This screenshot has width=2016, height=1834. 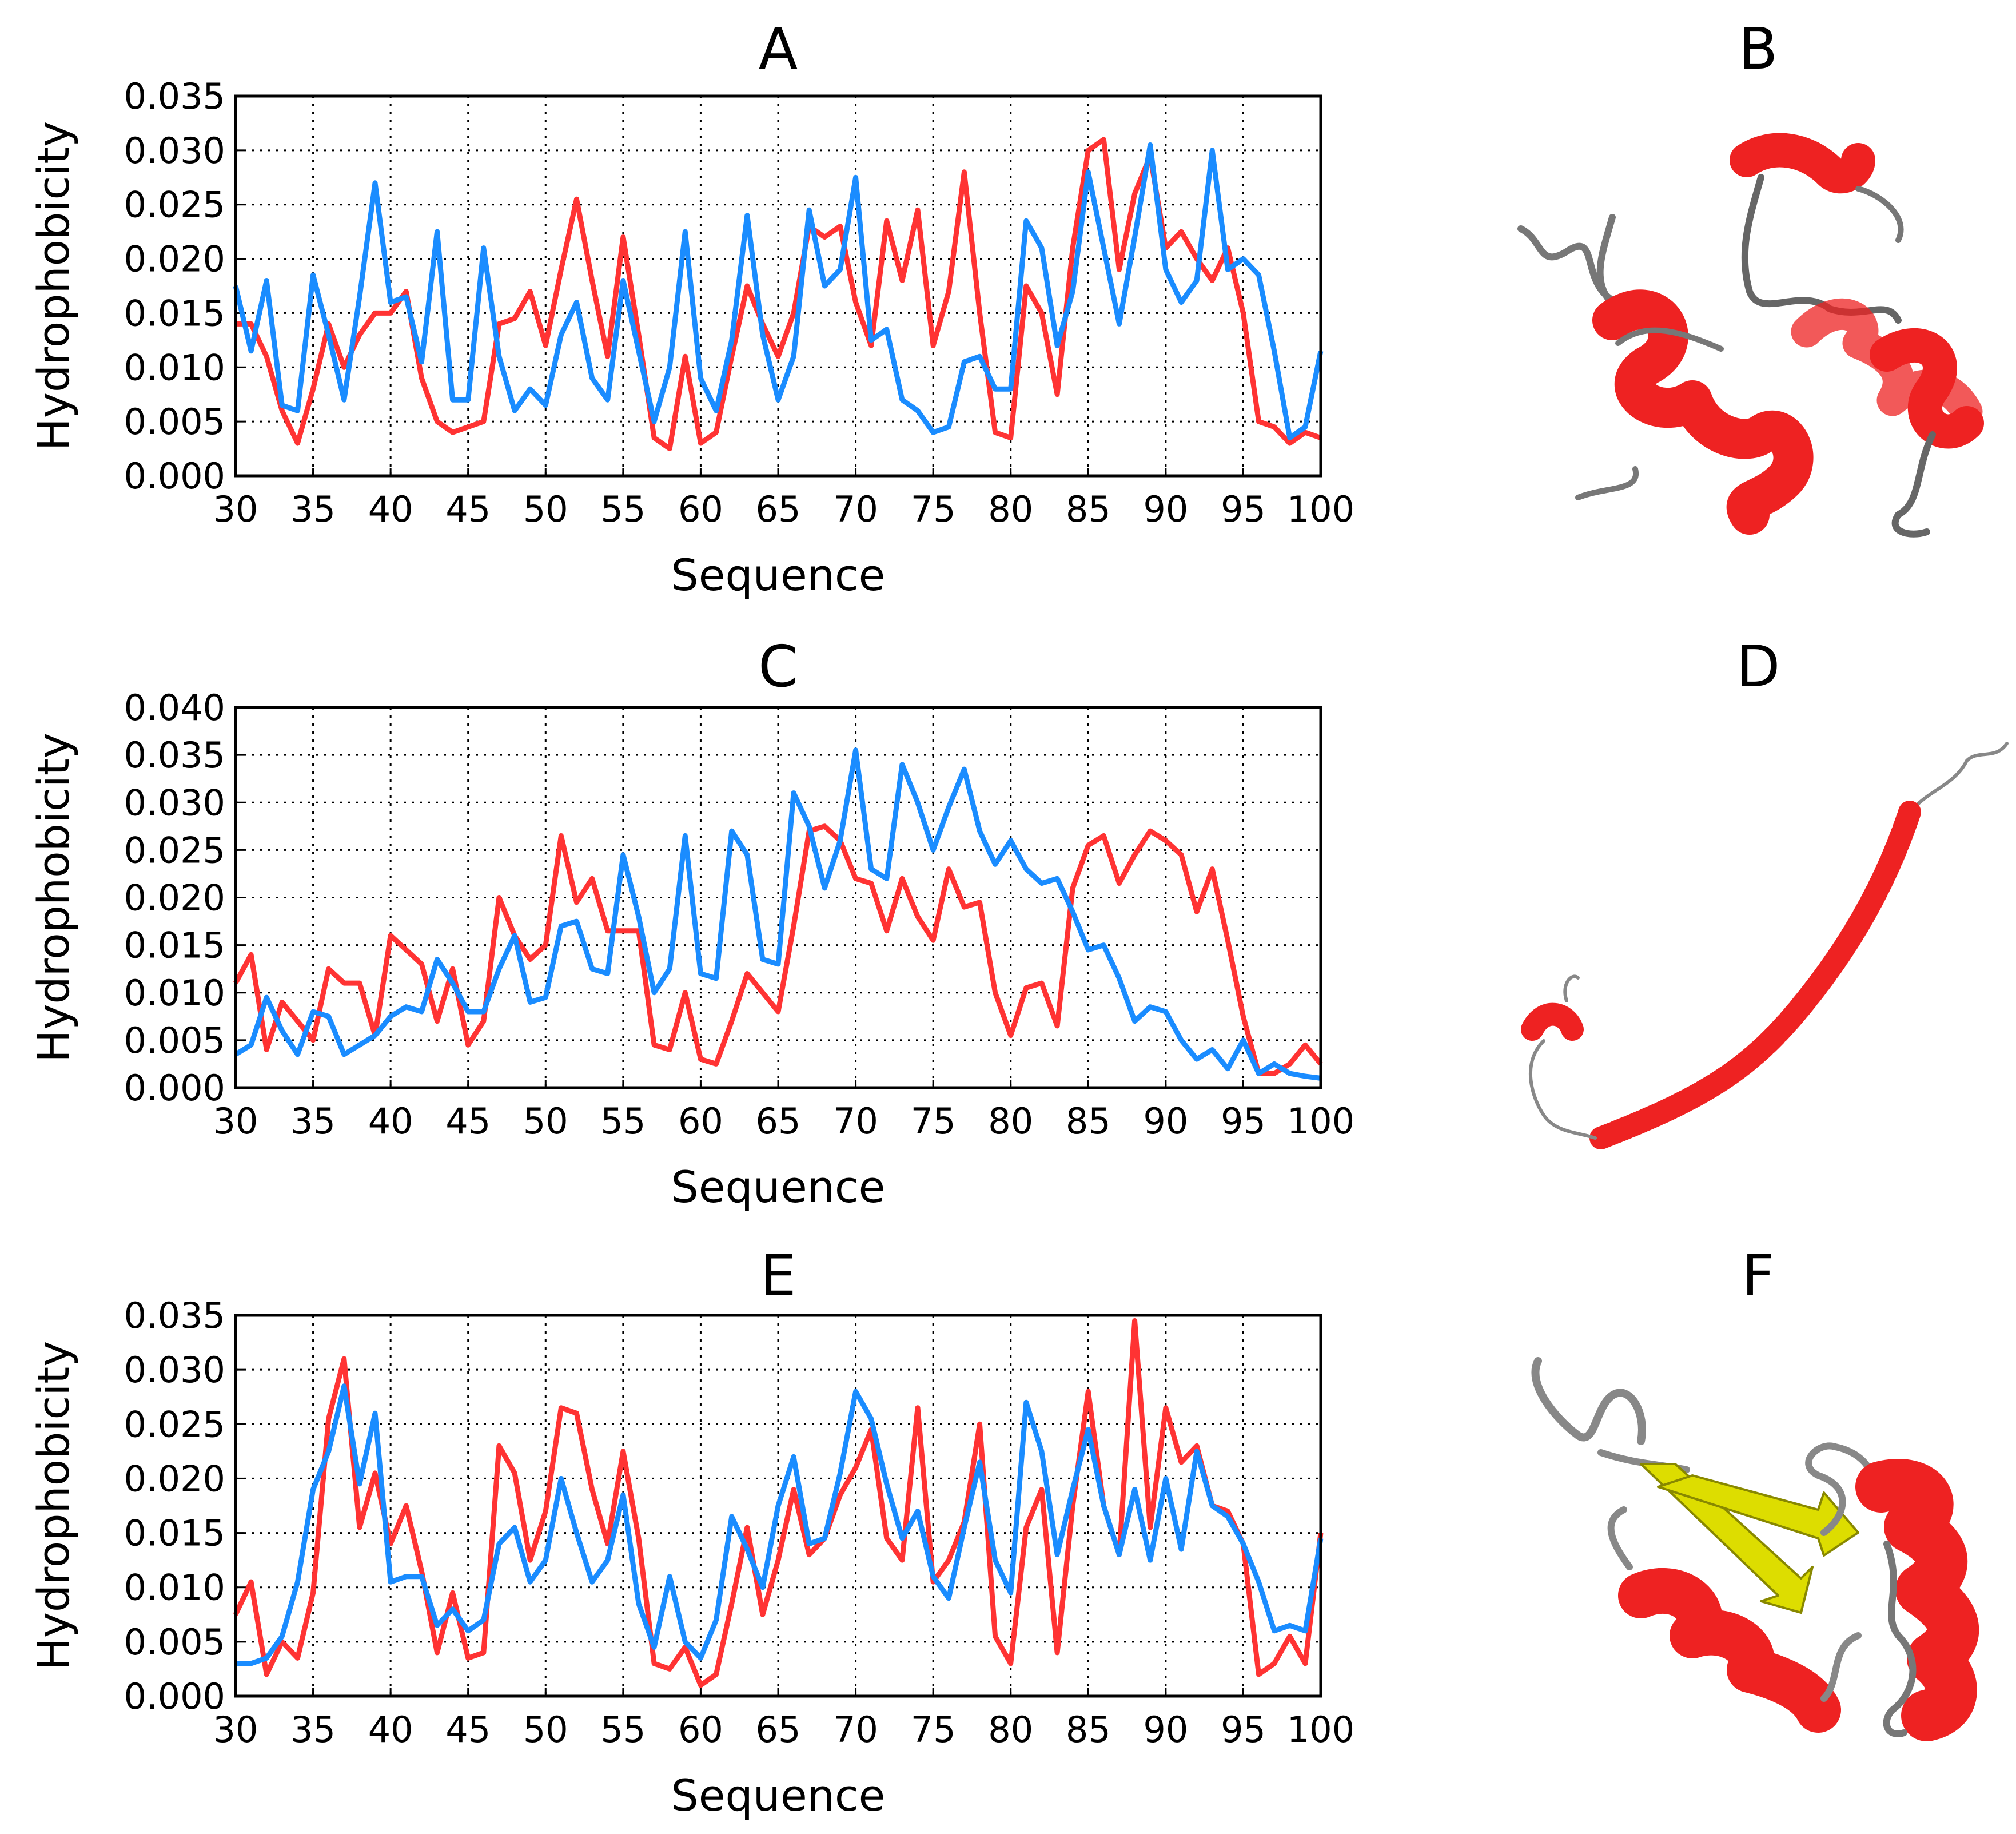 What do you see at coordinates (1758, 48) in the screenshot?
I see `panel-label-b: B` at bounding box center [1758, 48].